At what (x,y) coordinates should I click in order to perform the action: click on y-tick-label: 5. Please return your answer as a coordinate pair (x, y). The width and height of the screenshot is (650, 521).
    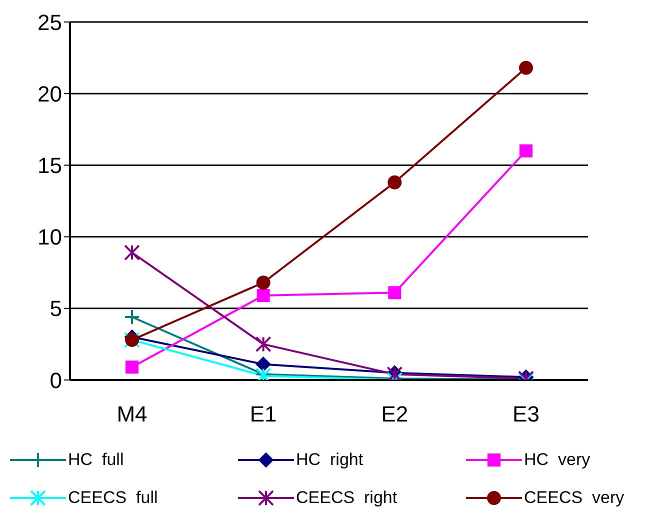
    Looking at the image, I should click on (56, 309).